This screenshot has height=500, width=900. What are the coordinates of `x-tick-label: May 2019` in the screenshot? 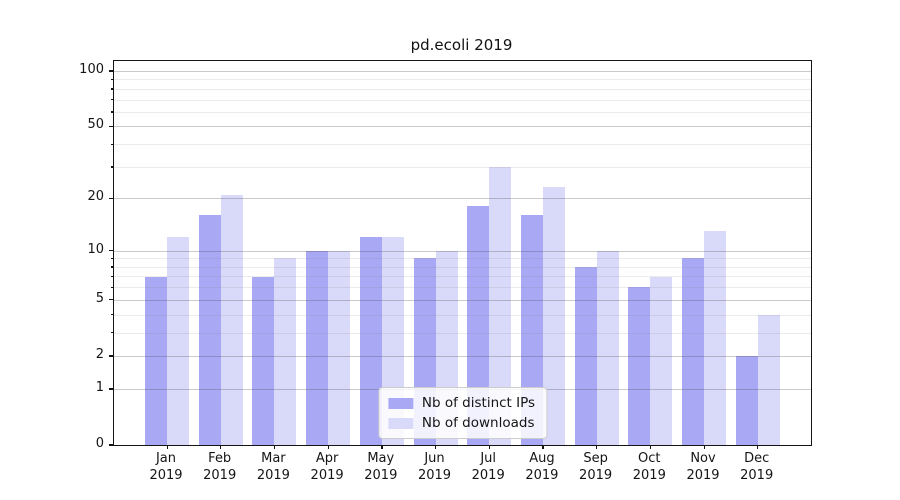 It's located at (381, 467).